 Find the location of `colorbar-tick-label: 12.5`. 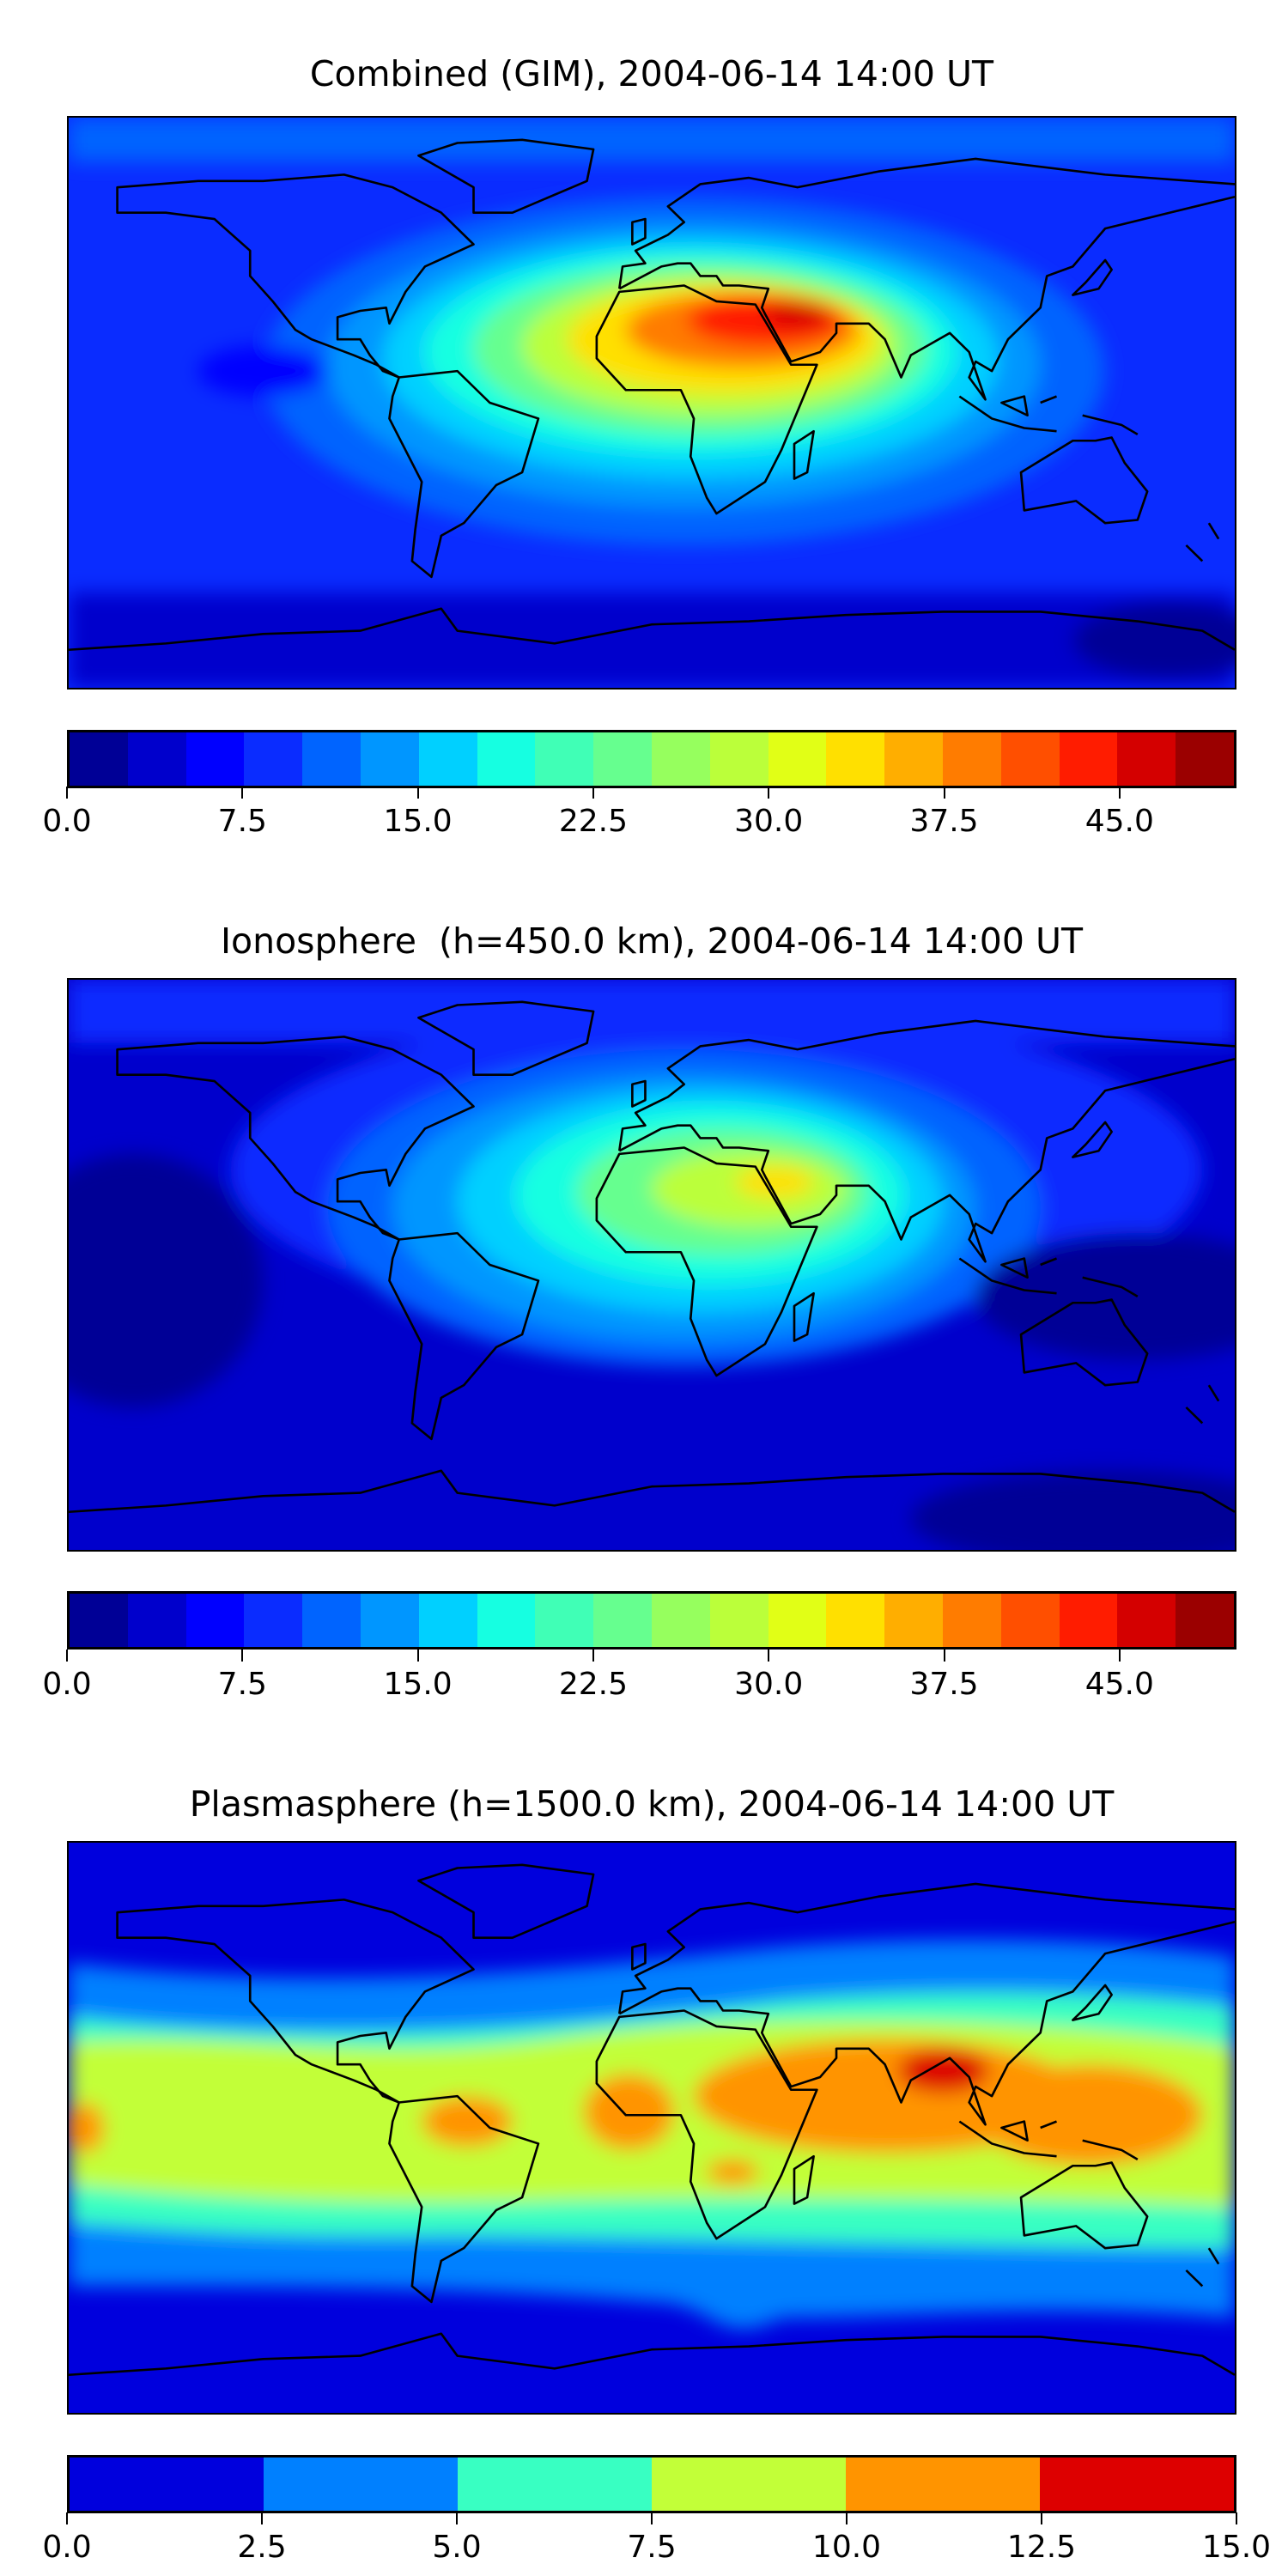

colorbar-tick-label: 12.5 is located at coordinates (1041, 2547).